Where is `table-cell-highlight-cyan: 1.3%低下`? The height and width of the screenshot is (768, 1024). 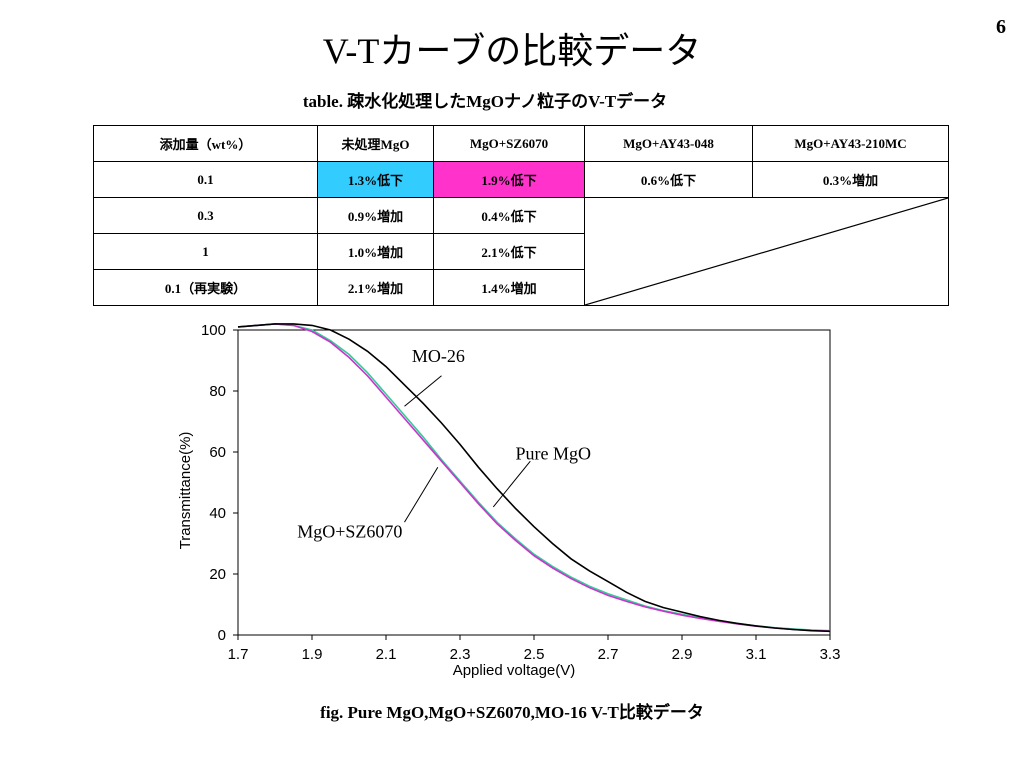 table-cell-highlight-cyan: 1.3%低下 is located at coordinates (375, 179).